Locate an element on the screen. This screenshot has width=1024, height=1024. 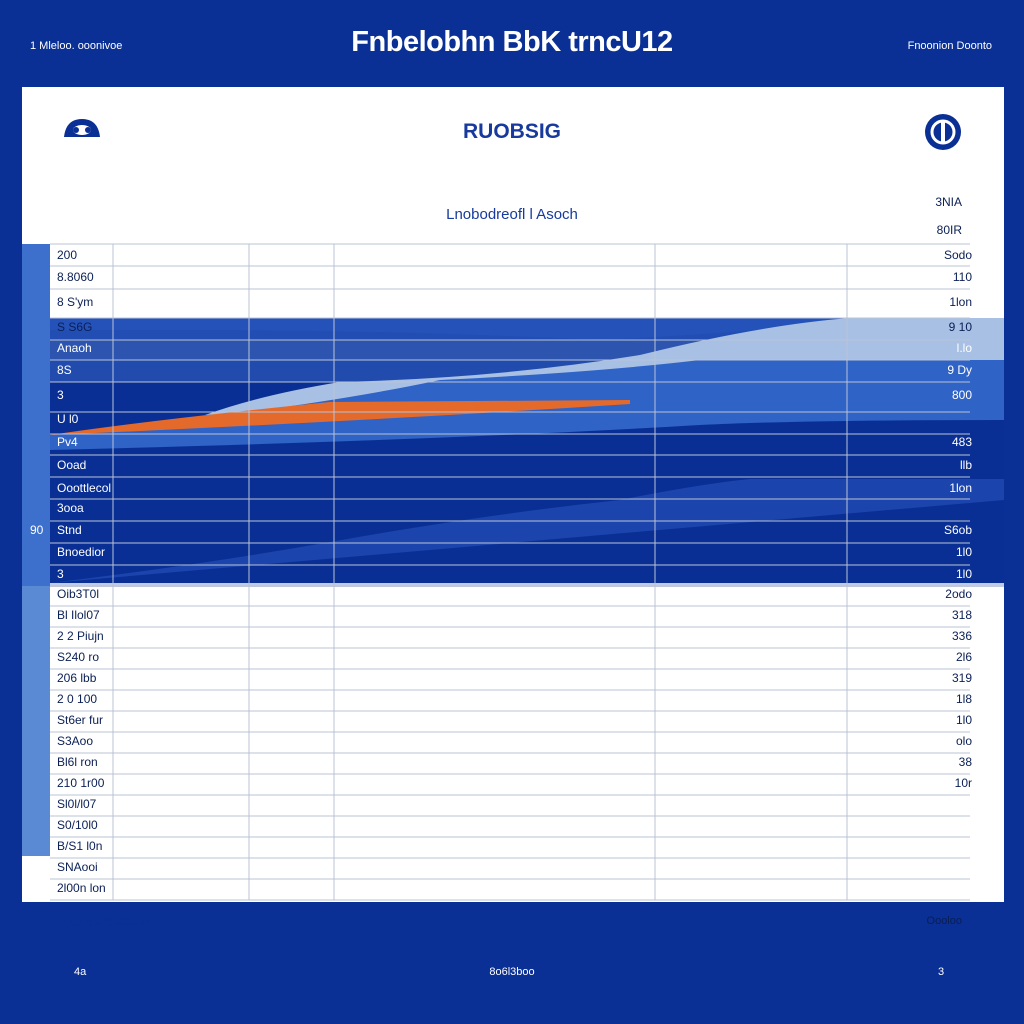
row-value: S6ob is located at coordinates (957, 530).